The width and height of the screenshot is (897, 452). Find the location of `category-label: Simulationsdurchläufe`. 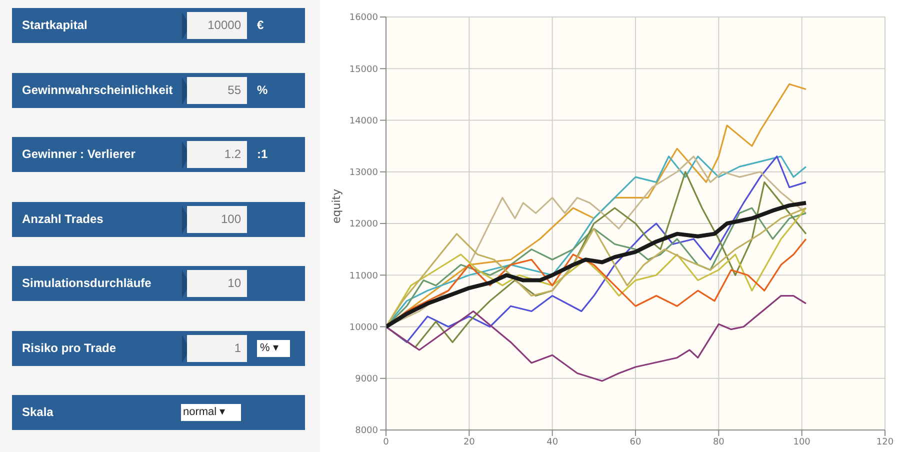

category-label: Simulationsdurchläufe is located at coordinates (87, 283).